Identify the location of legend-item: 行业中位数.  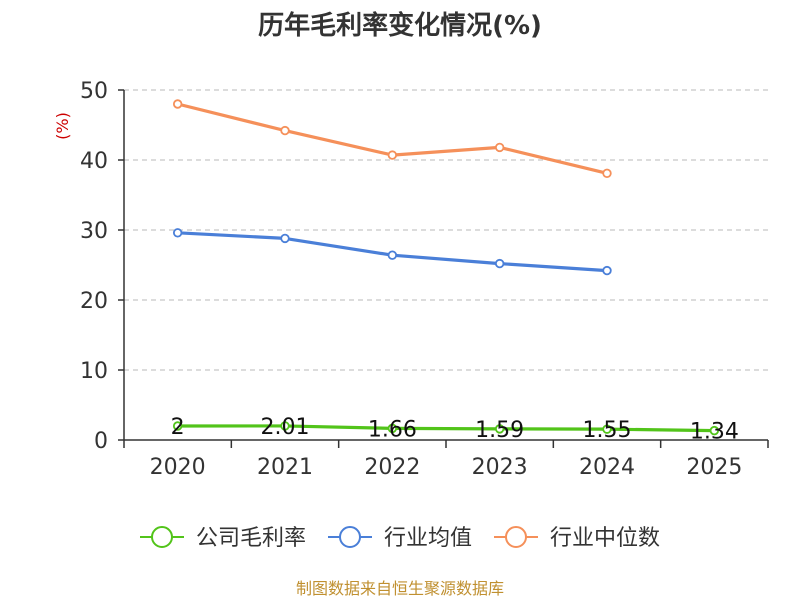
(577, 538).